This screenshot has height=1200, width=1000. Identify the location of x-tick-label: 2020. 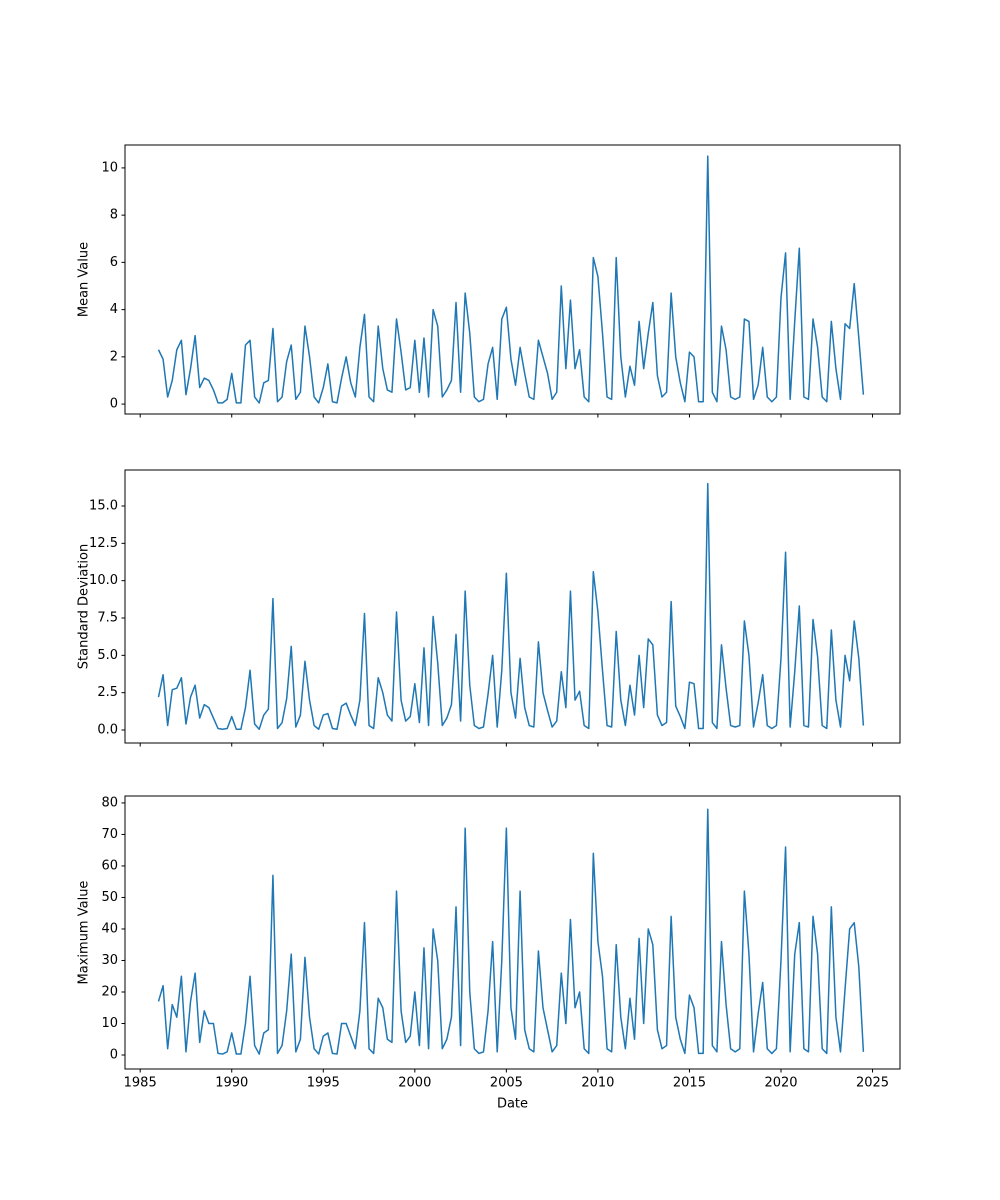
(780, 1083).